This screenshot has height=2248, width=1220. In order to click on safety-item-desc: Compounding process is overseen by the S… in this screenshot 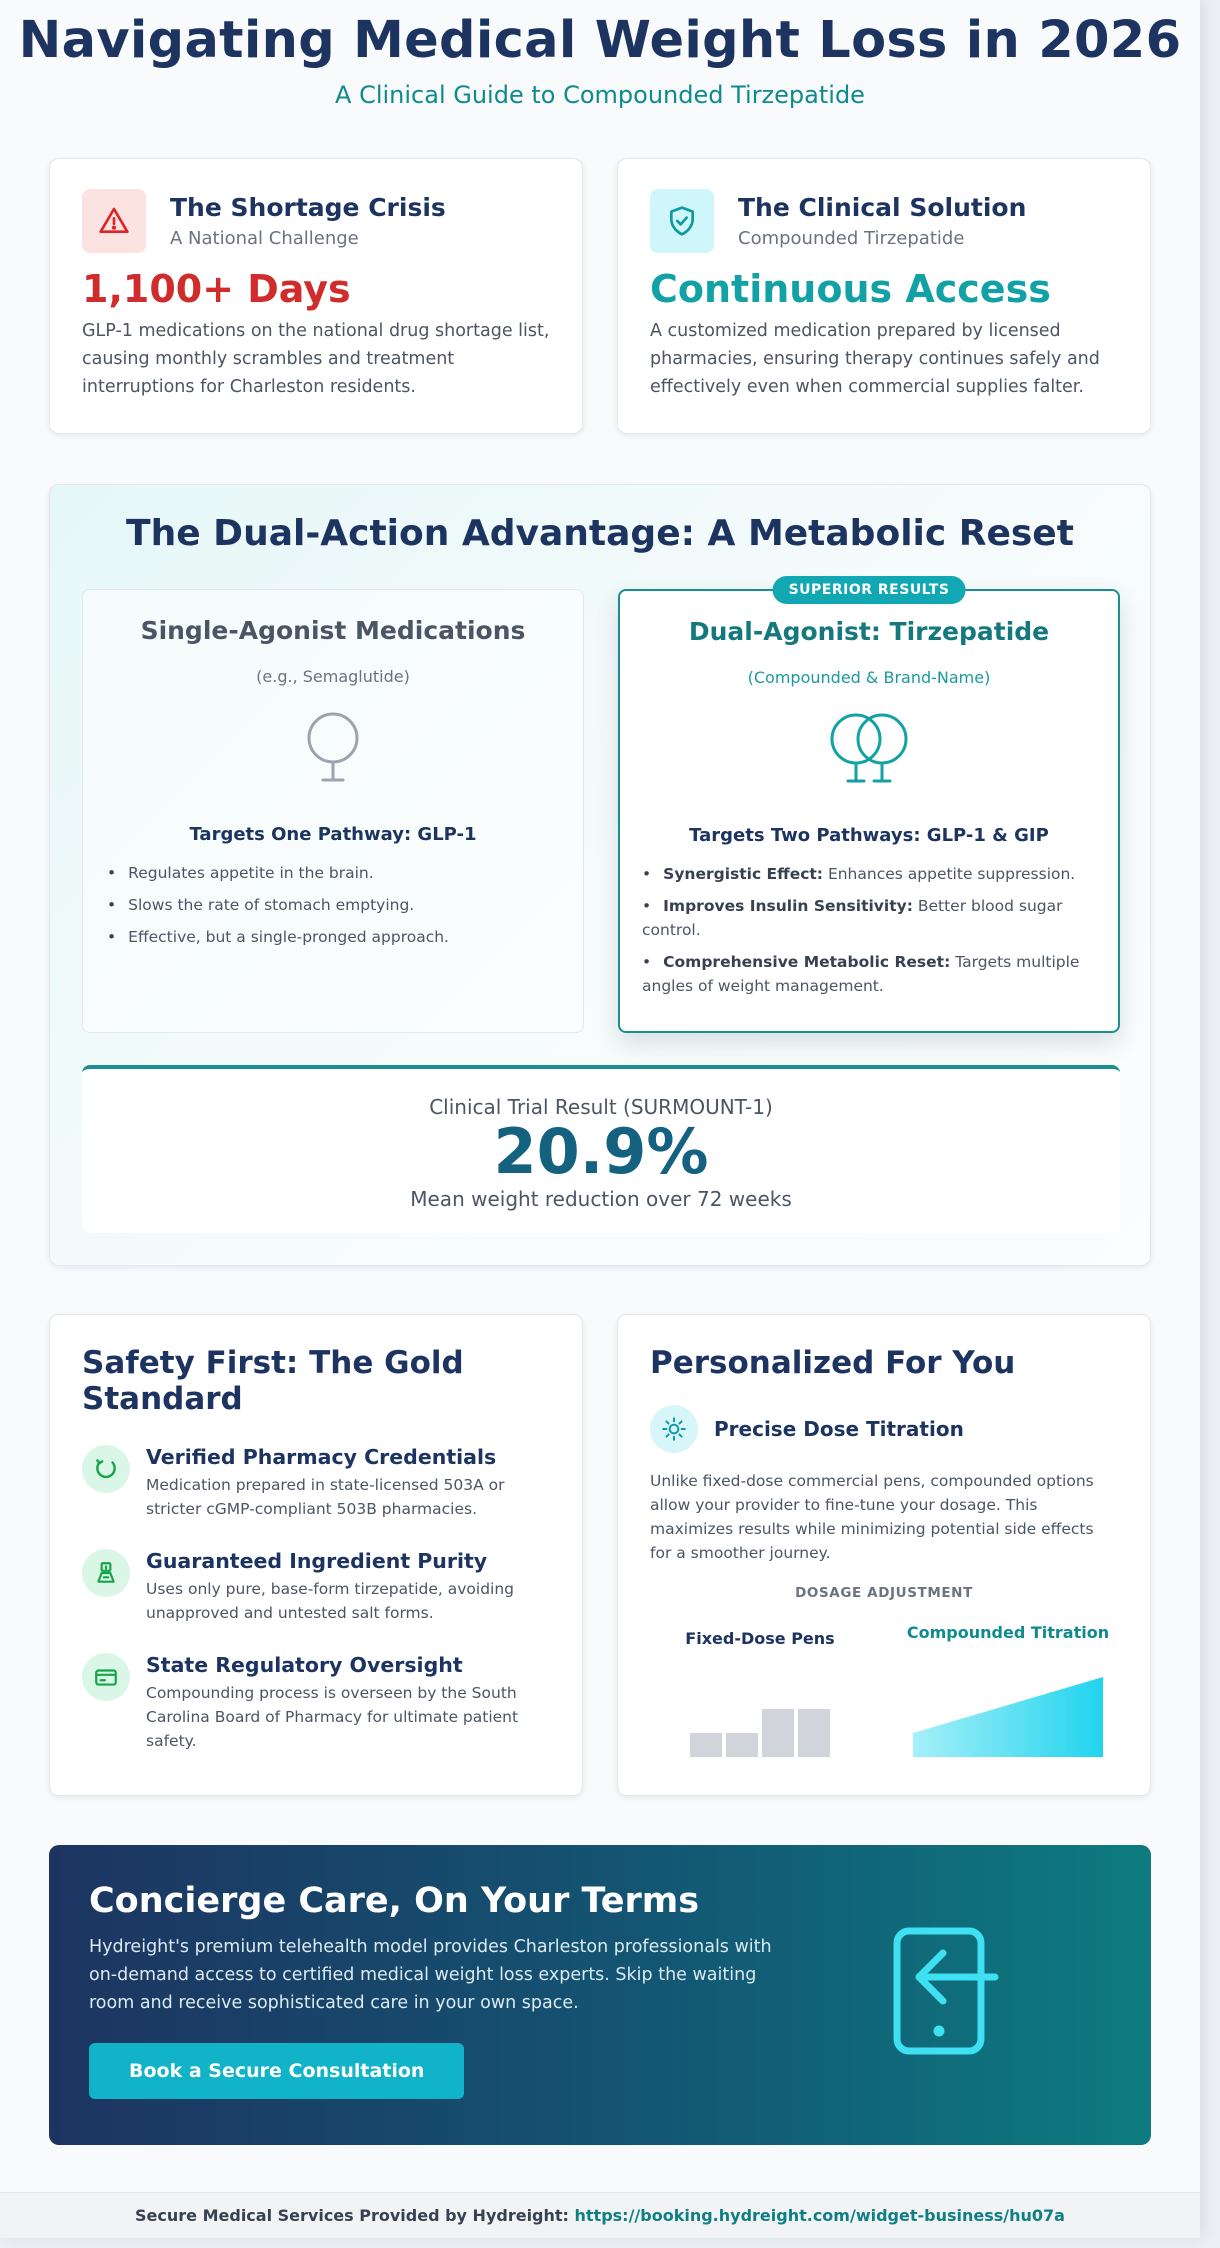, I will do `click(332, 1717)`.